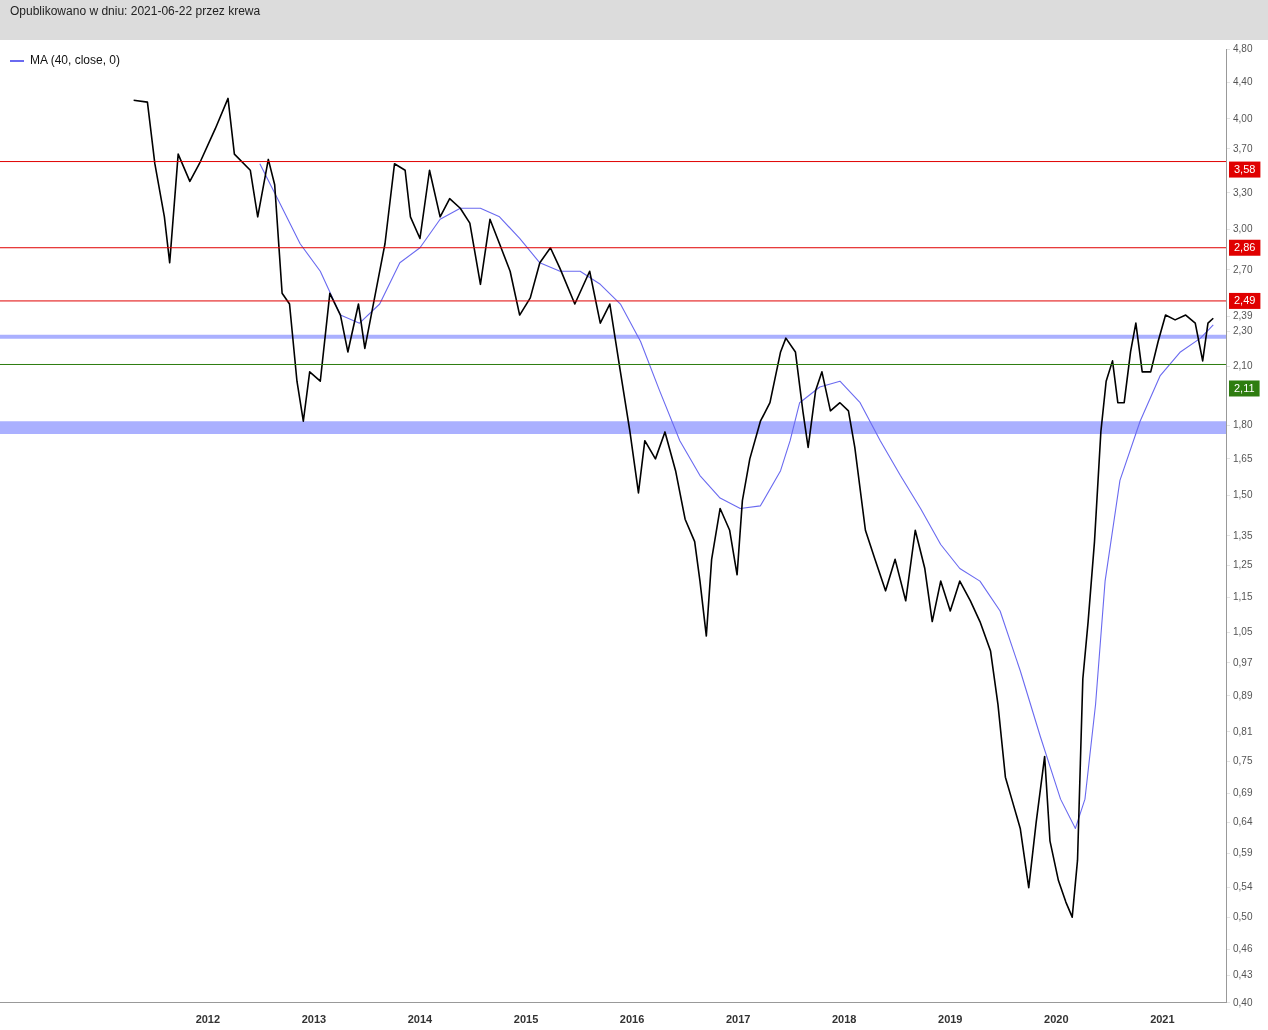 This screenshot has width=1268, height=1030. Describe the element at coordinates (1244, 387) in the screenshot. I see `ref-line-label: 2,11` at that location.